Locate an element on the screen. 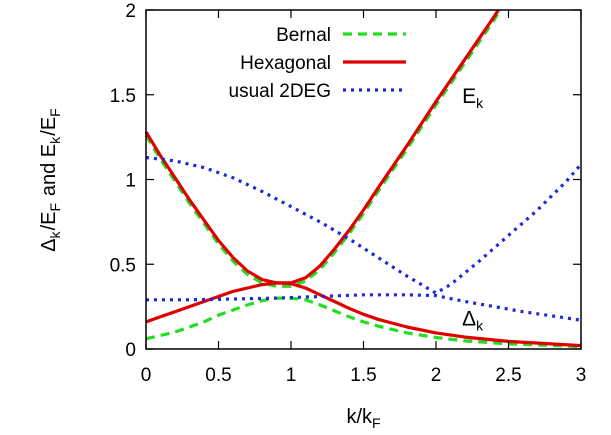 The image size is (611, 435). x-tick-label: 0 is located at coordinates (146, 375).